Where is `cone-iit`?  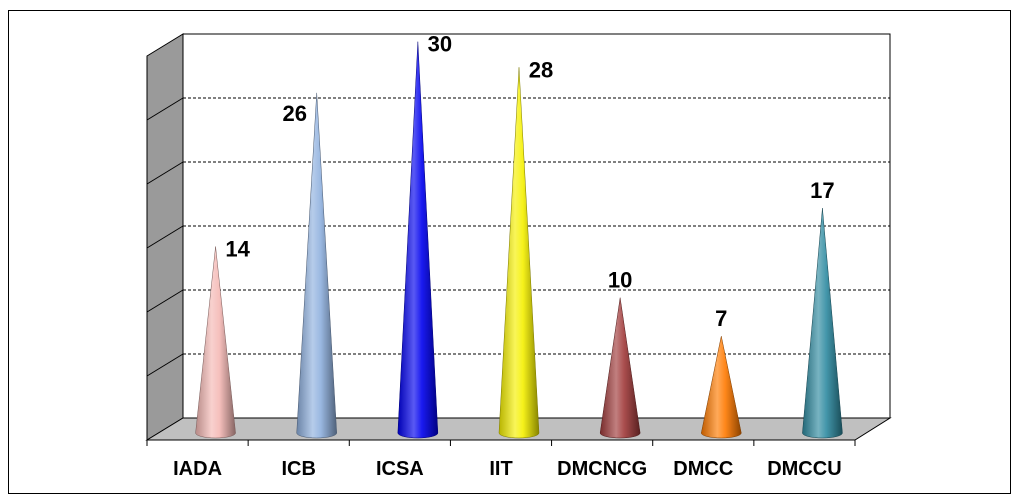
cone-iit is located at coordinates (519, 253).